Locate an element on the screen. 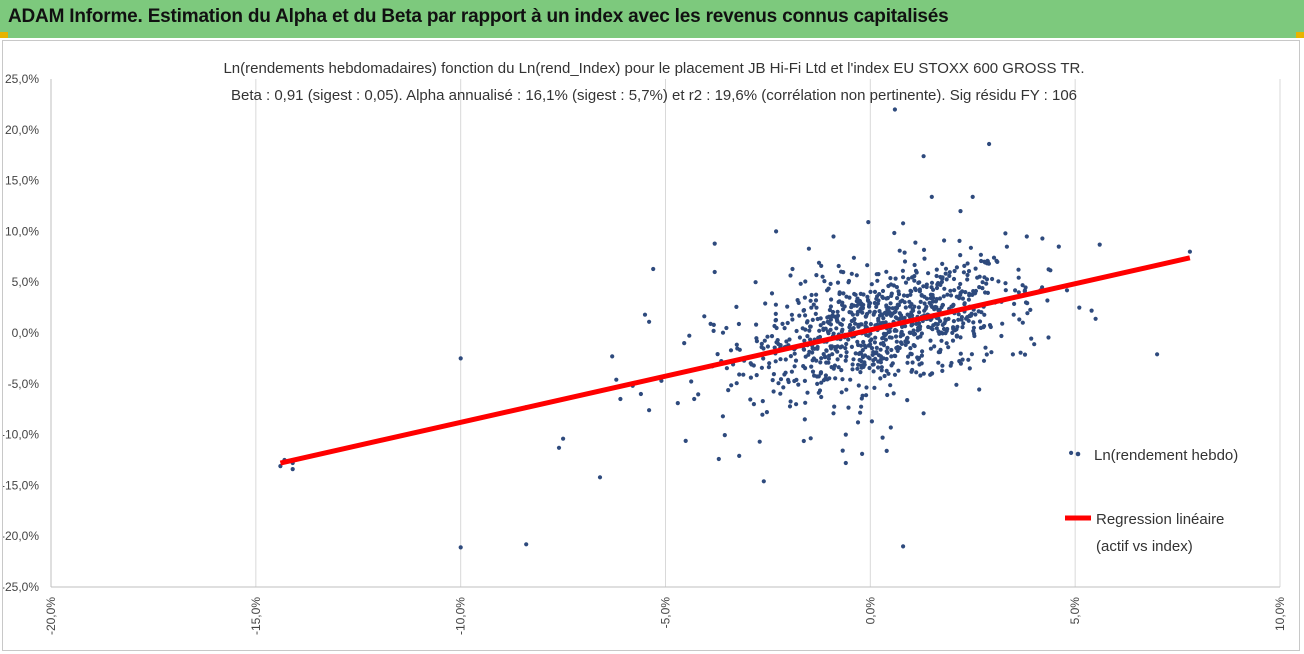 This screenshot has width=1304, height=654. legend-marker-scatter is located at coordinates (1078, 454).